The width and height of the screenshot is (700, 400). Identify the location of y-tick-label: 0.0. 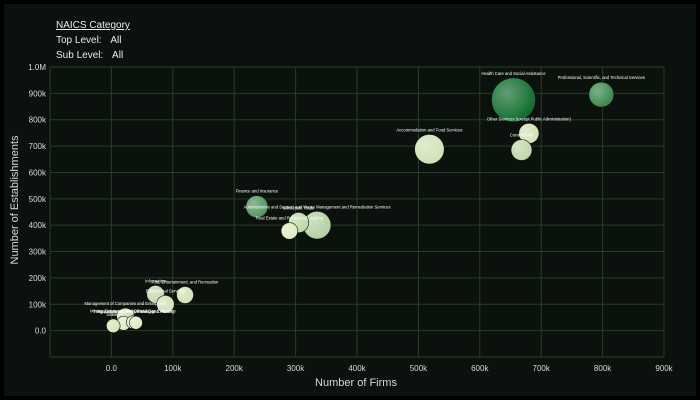
(41, 331).